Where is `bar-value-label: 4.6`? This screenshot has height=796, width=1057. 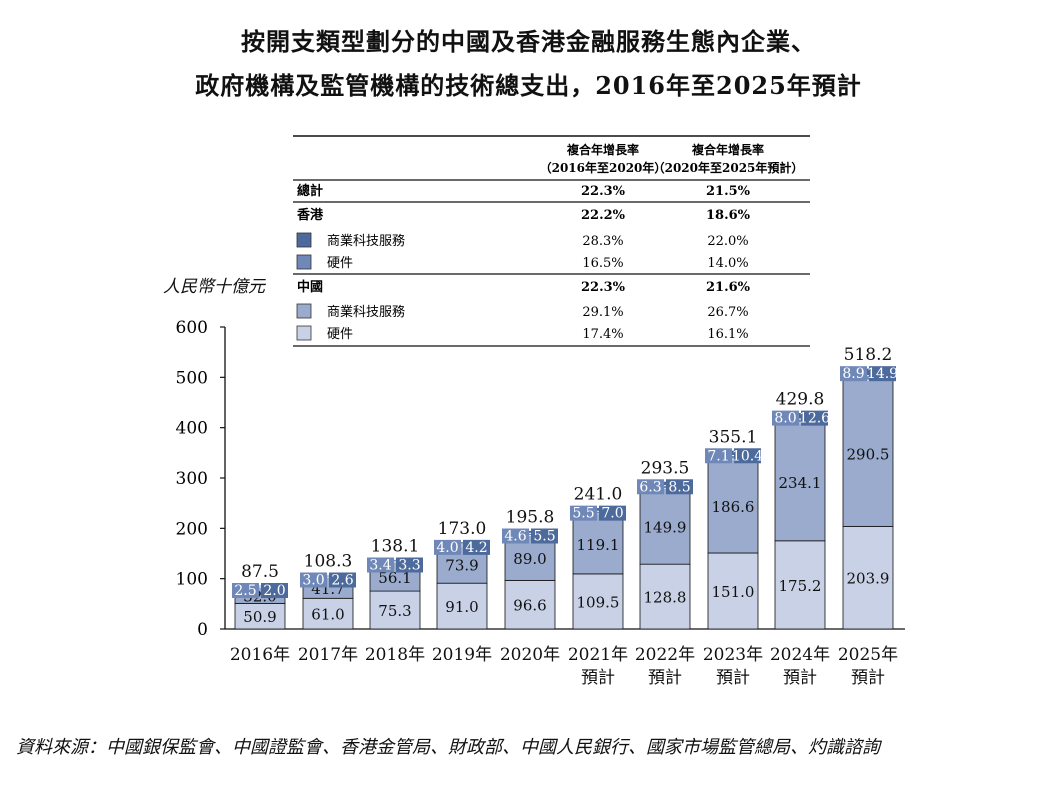
bar-value-label: 4.6 is located at coordinates (515, 536).